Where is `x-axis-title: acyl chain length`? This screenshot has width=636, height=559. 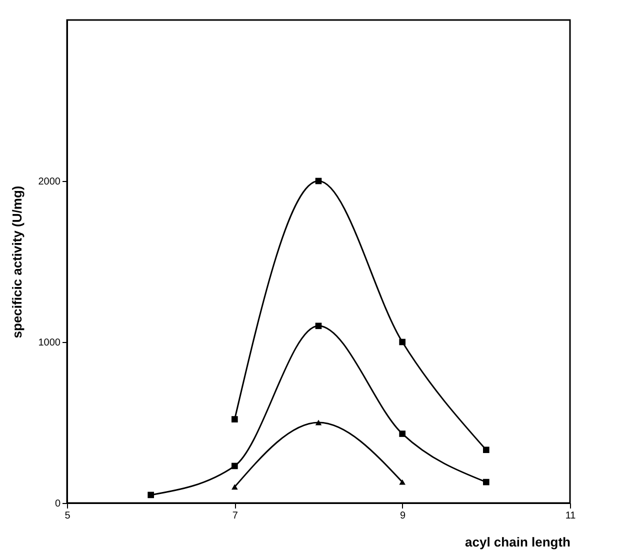
x-axis-title: acyl chain length is located at coordinates (518, 542).